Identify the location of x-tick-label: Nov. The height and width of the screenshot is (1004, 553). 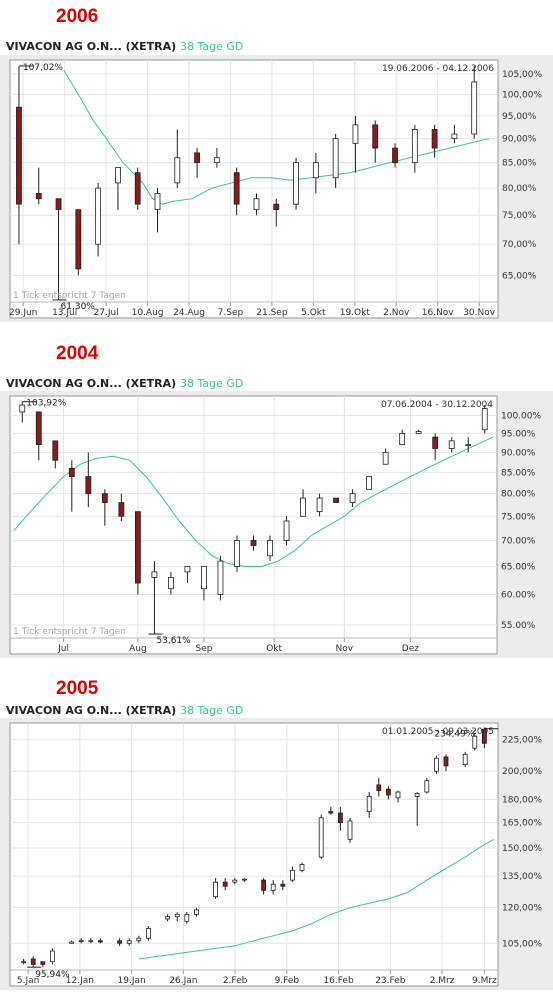
(345, 649).